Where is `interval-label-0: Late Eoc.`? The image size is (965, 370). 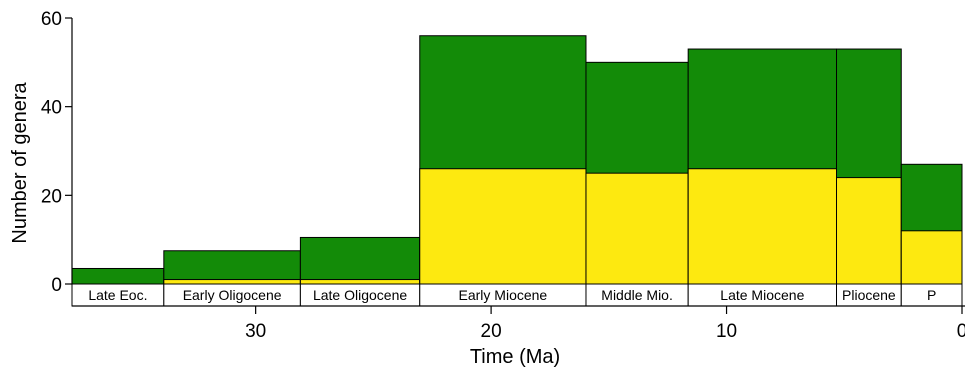 interval-label-0: Late Eoc. is located at coordinates (117, 295).